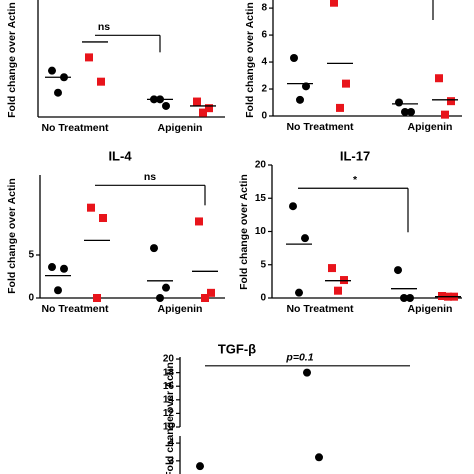 The height and width of the screenshot is (474, 474). Describe the element at coordinates (120, 155) in the screenshot. I see `panel-title: IL-4` at that location.